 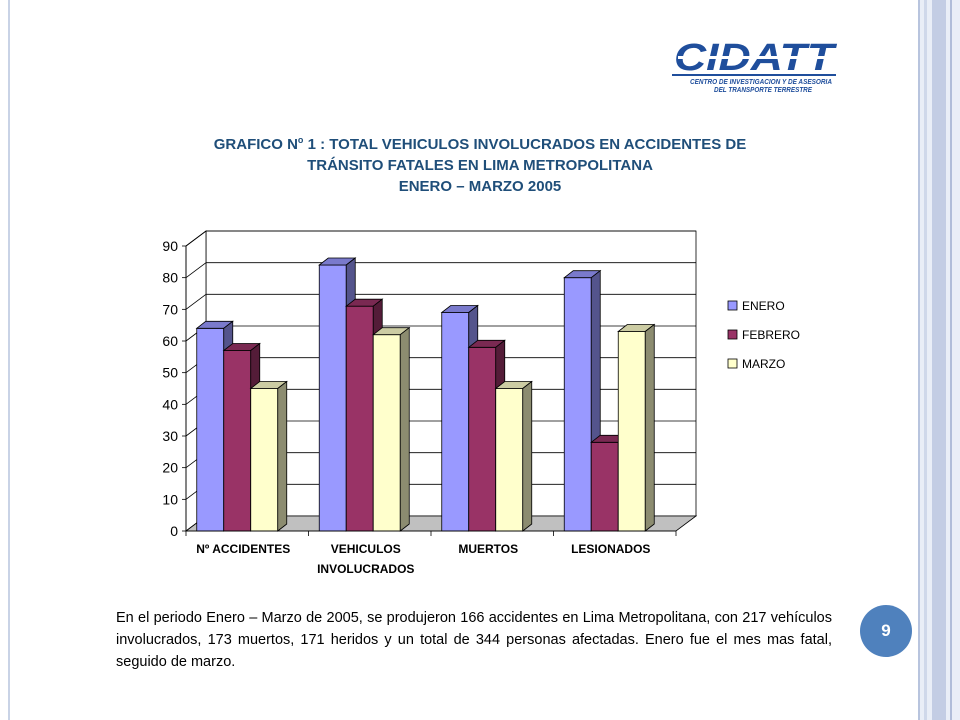 What do you see at coordinates (243, 549) in the screenshot?
I see `x-category-label: Nº ACCIDENTES` at bounding box center [243, 549].